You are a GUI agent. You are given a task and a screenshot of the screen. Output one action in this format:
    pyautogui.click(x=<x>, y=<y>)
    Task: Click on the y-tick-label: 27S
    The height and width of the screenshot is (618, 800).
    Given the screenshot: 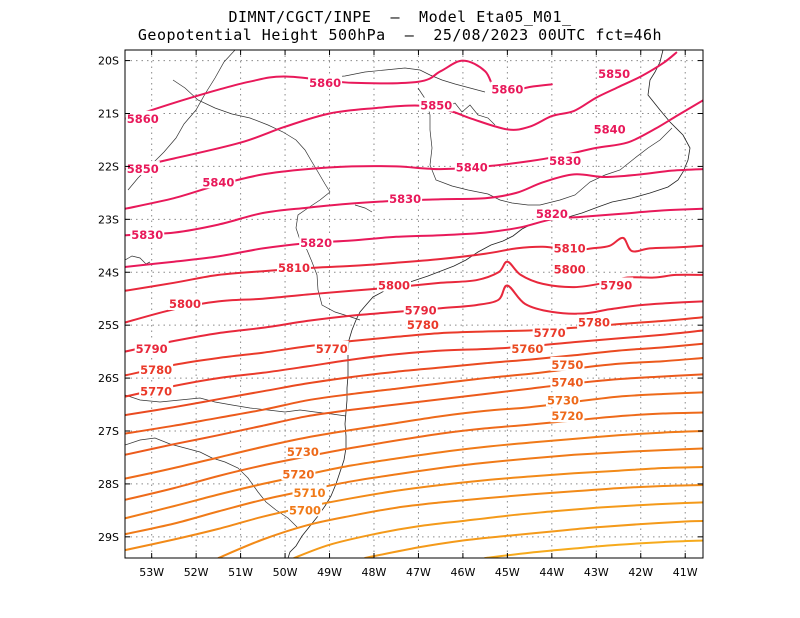 What is the action you would take?
    pyautogui.click(x=108, y=431)
    